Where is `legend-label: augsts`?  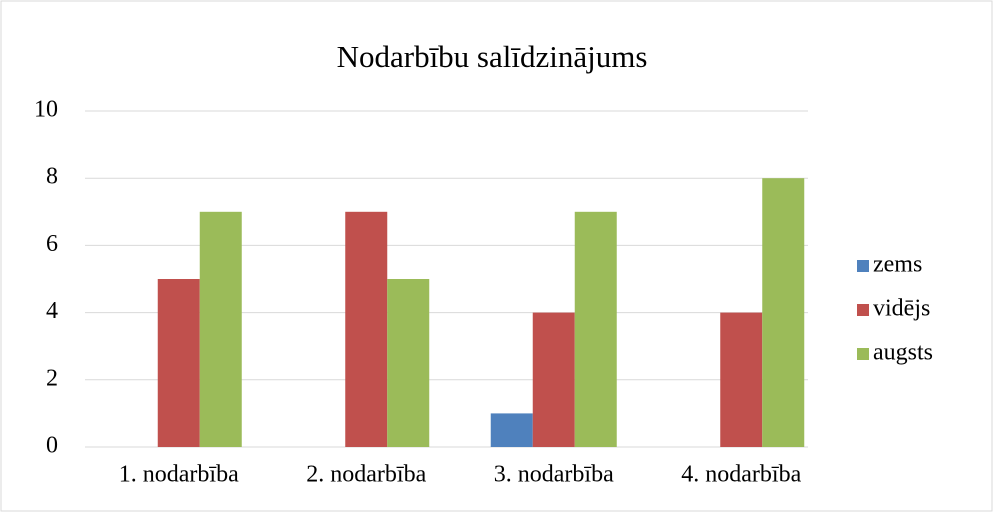 legend-label: augsts is located at coordinates (903, 353).